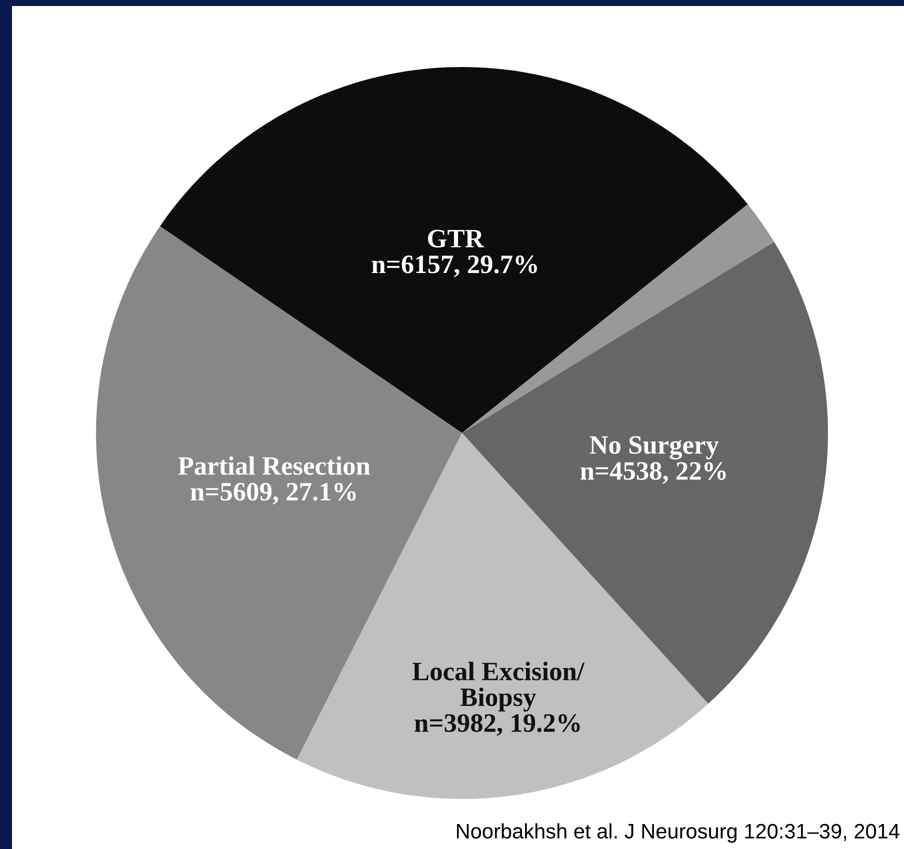 This screenshot has width=904, height=849. What do you see at coordinates (653, 473) in the screenshot?
I see `data-label: n=4538, 22%` at bounding box center [653, 473].